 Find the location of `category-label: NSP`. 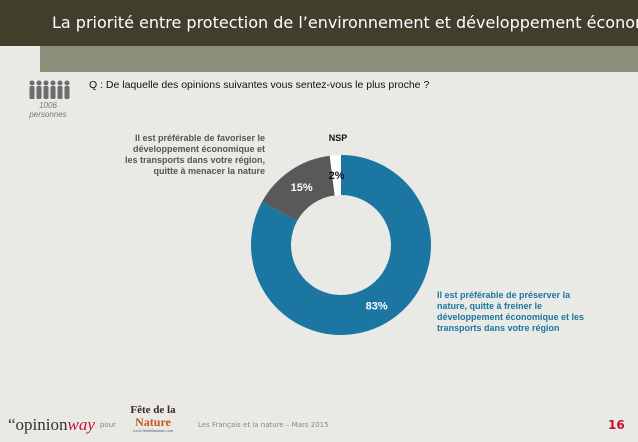

category-label: NSP is located at coordinates (338, 138).